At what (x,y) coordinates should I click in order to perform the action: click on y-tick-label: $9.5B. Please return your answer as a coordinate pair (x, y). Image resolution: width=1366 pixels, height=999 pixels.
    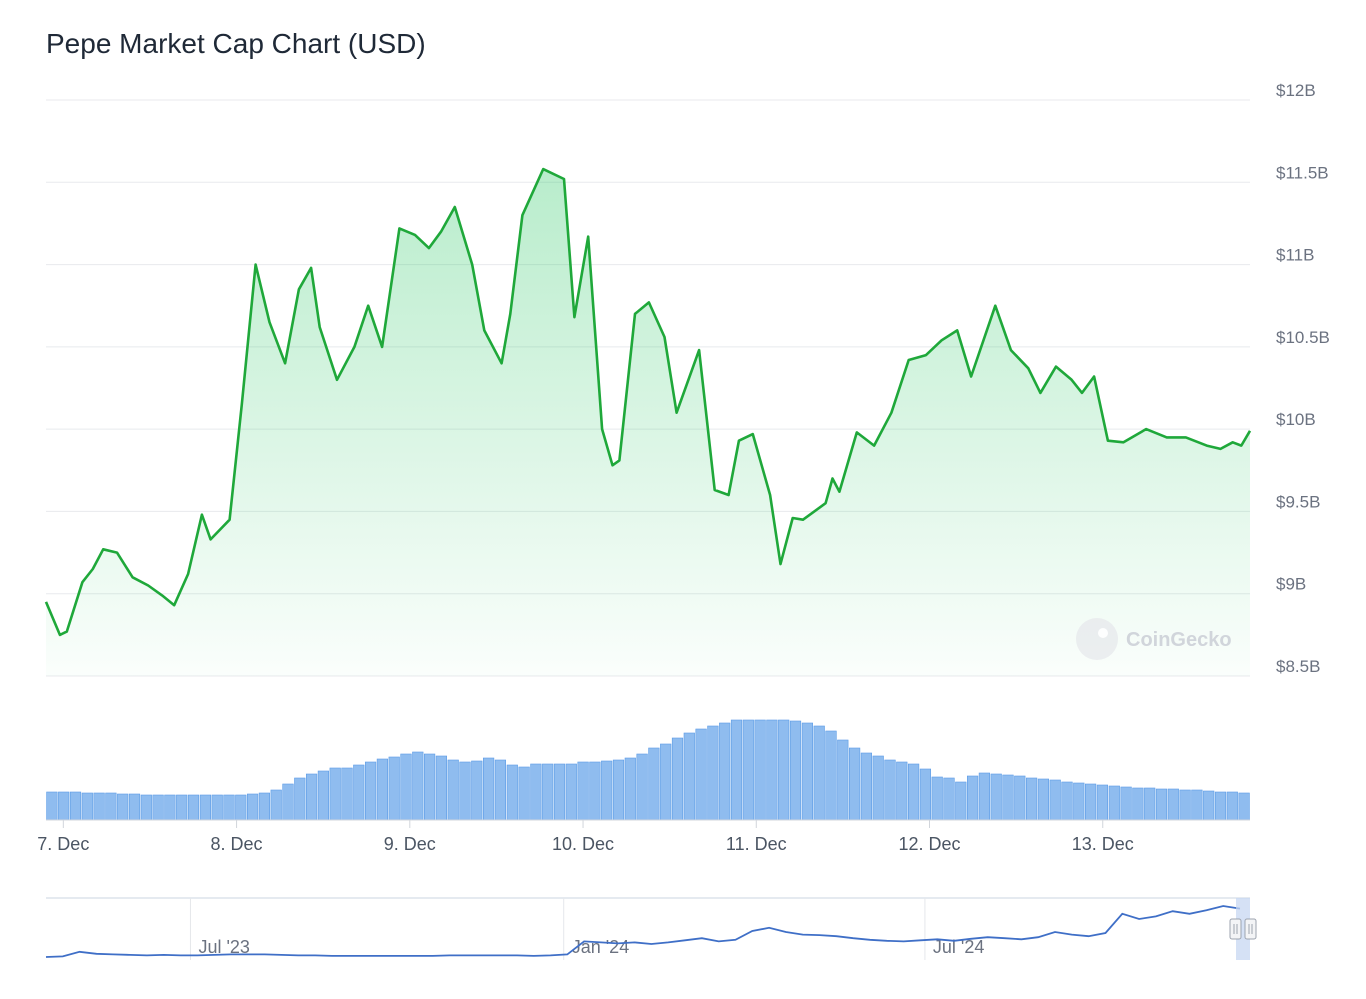
    Looking at the image, I should click on (1298, 501).